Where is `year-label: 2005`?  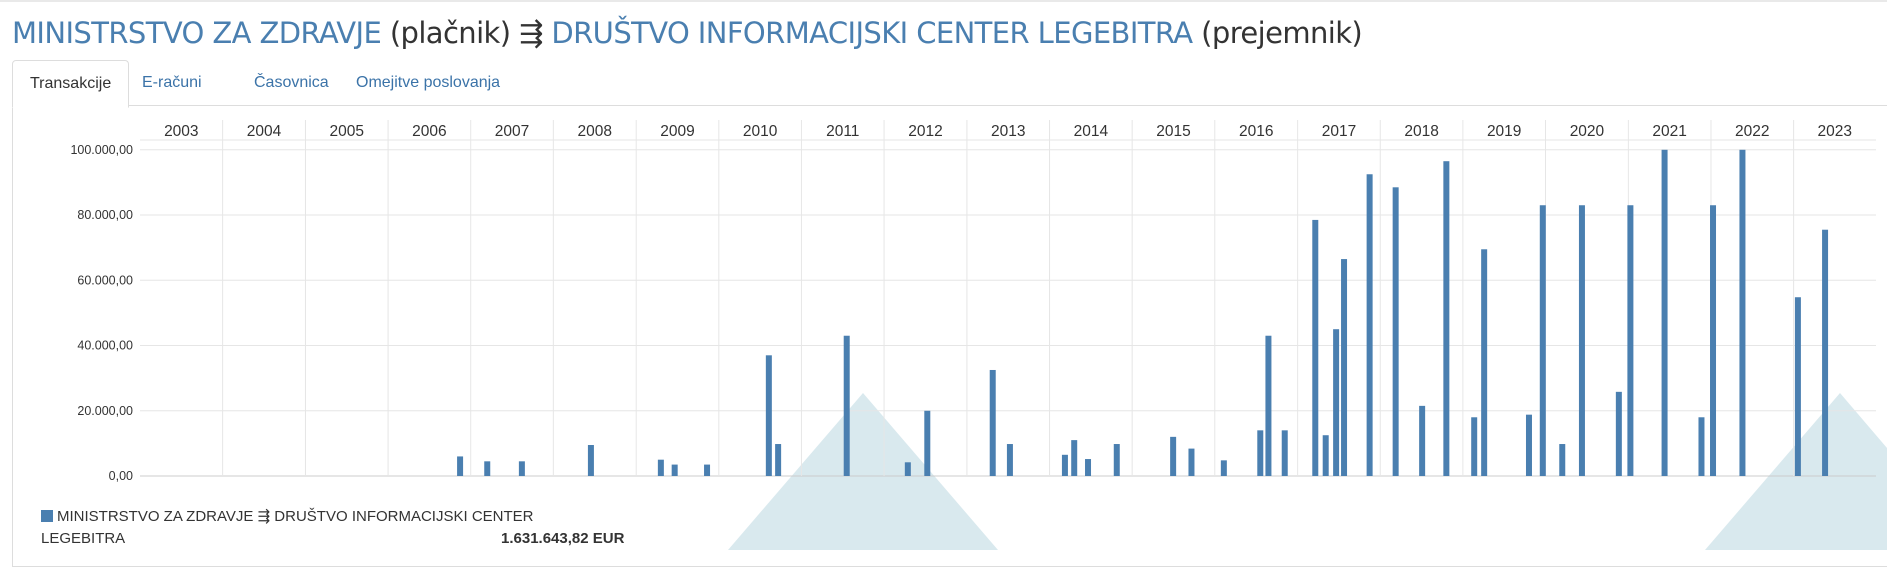 year-label: 2005 is located at coordinates (347, 131).